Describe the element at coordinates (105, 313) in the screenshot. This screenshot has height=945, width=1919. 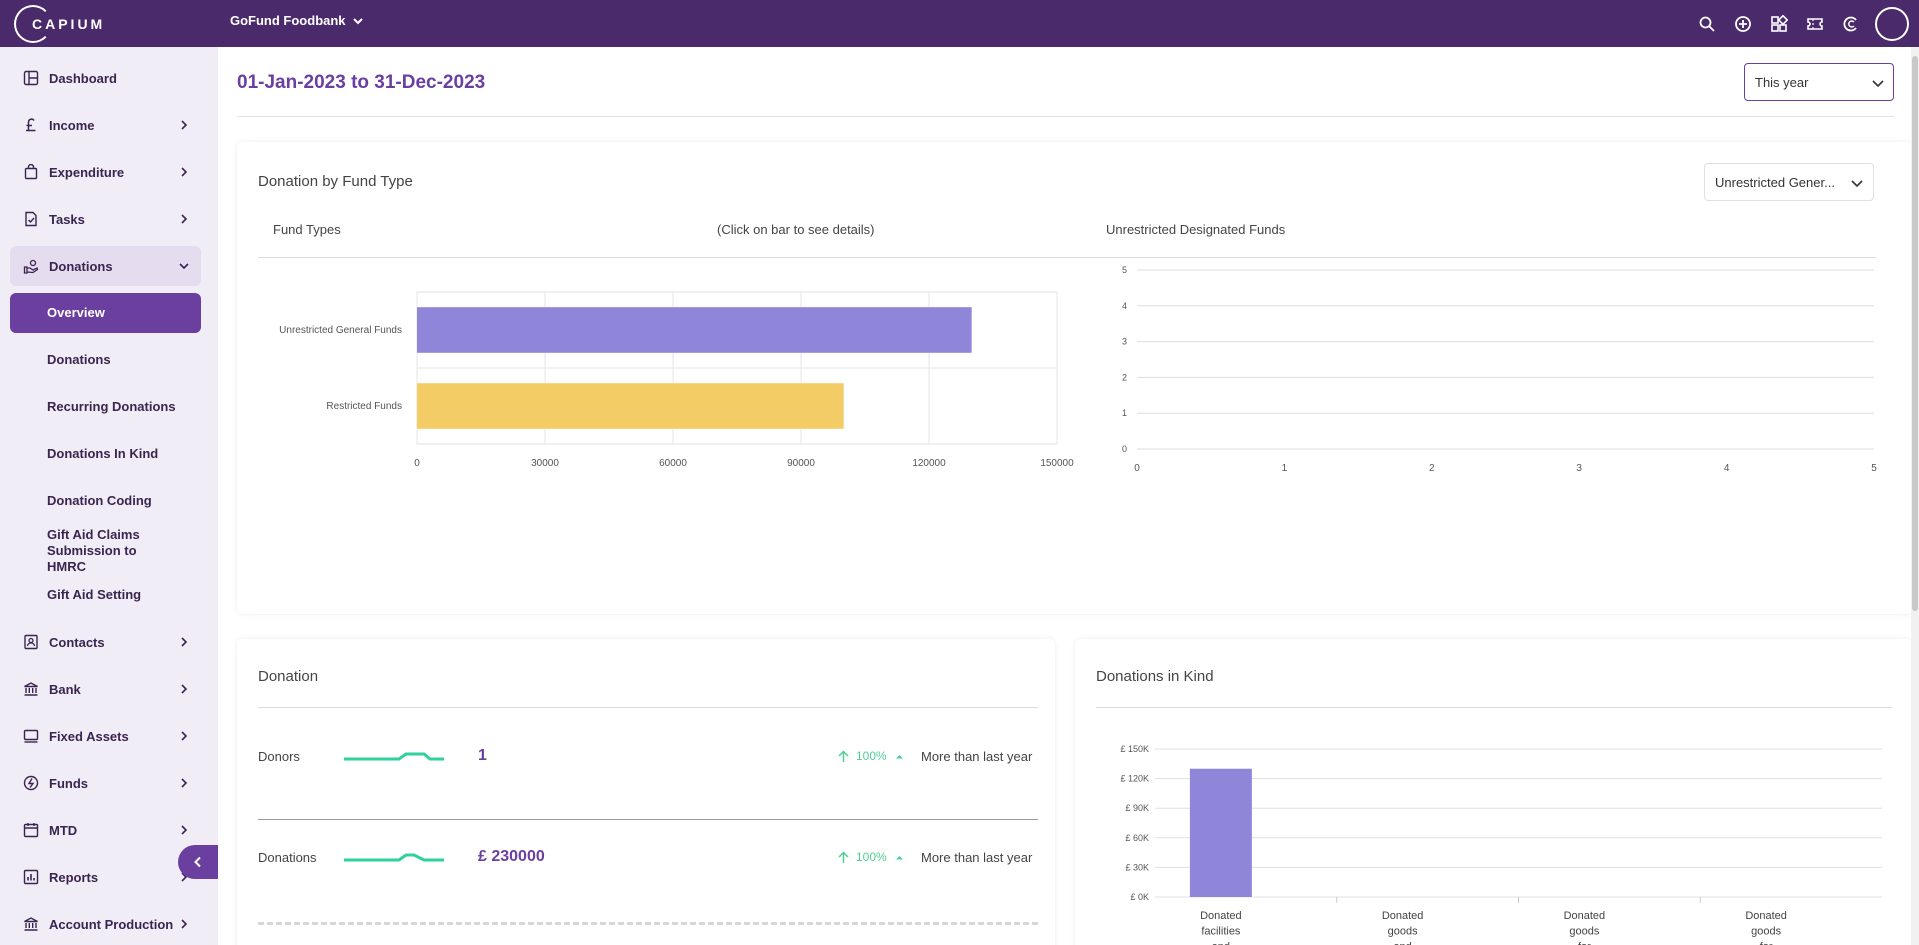
I see `sidebar-subitem-overview: Overview` at that location.